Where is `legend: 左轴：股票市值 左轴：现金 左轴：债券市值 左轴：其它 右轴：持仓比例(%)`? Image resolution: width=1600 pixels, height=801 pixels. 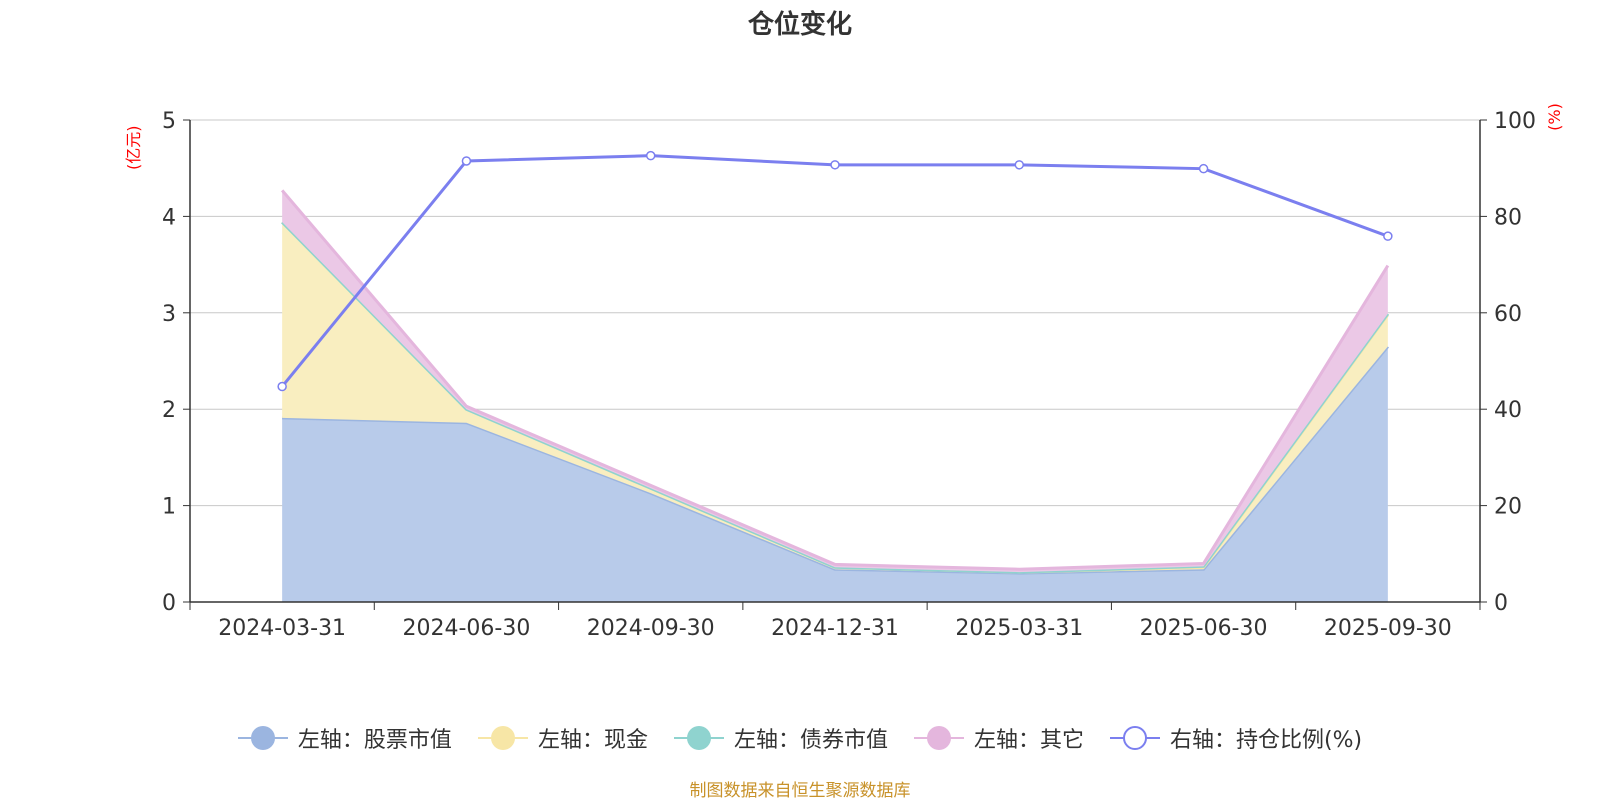
legend: 左轴：股票市值 左轴：现金 左轴：债券市值 左轴：其它 右轴：持仓比例(%) is located at coordinates (800, 738).